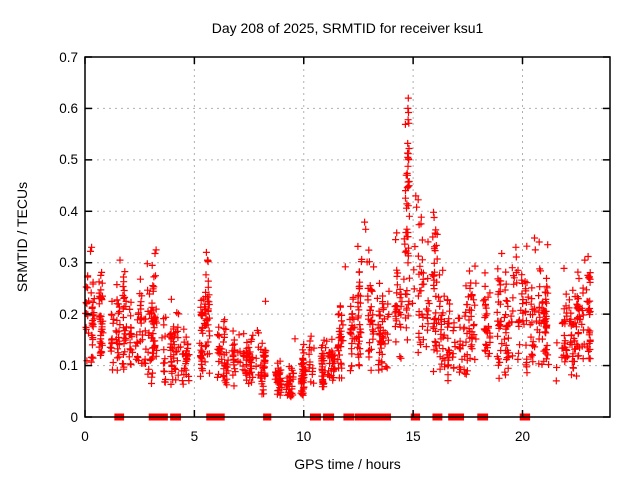 The height and width of the screenshot is (480, 640). I want to click on y-tick-label-0.3: 0.3, so click(68, 263).